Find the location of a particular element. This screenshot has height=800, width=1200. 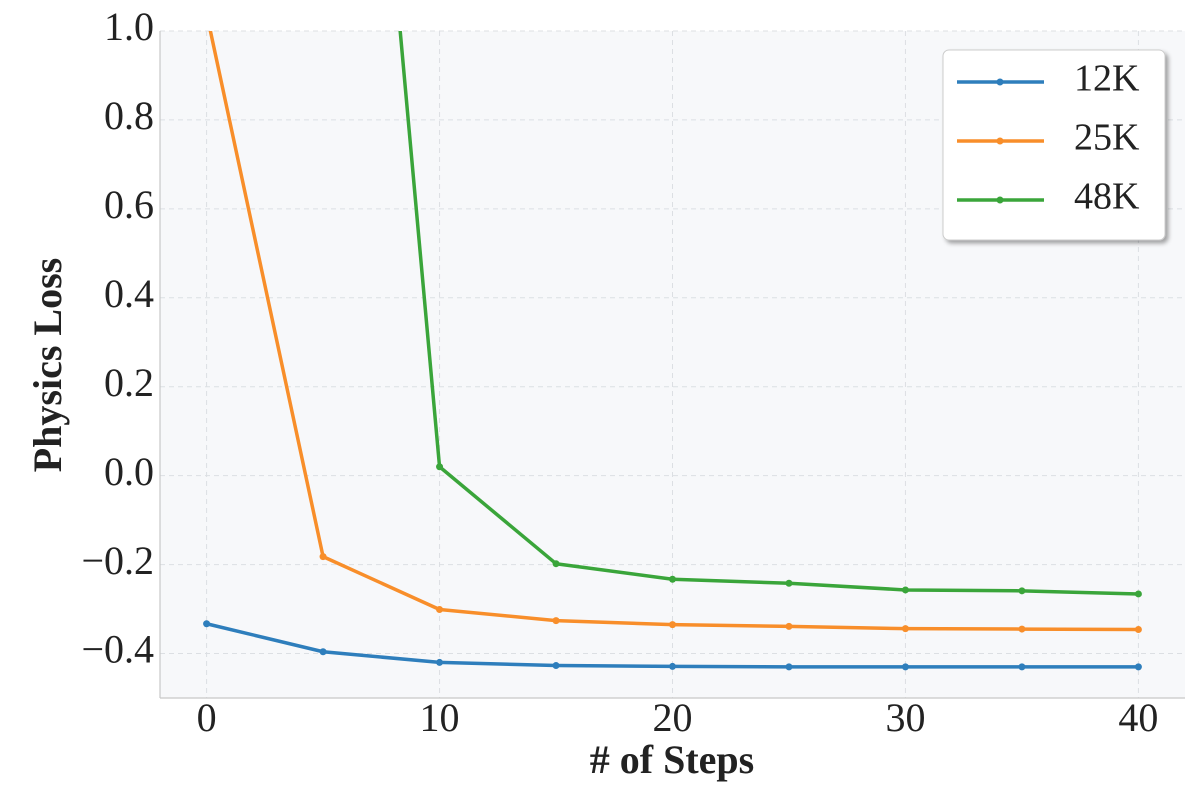

y-tick-label: 0.0 is located at coordinates (129, 471).